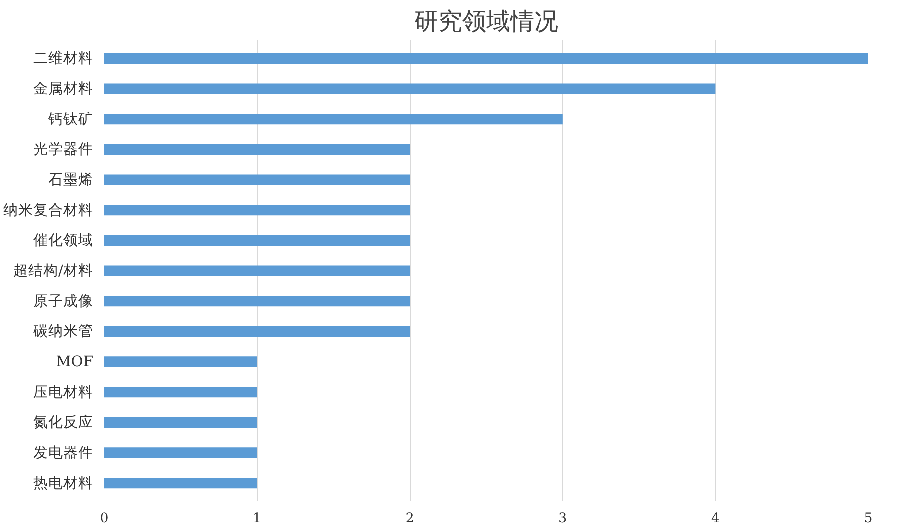  Describe the element at coordinates (64, 149) in the screenshot. I see `y-tick-label: 光学器件` at that location.